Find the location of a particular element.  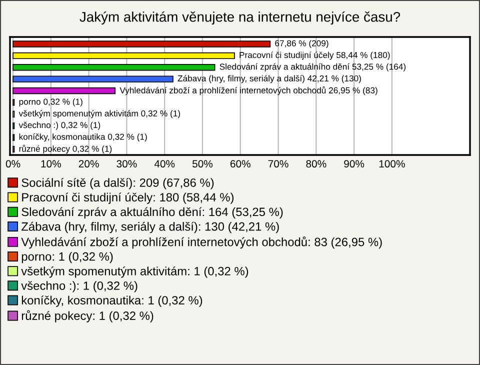

x-tick-label: 50% is located at coordinates (202, 164).